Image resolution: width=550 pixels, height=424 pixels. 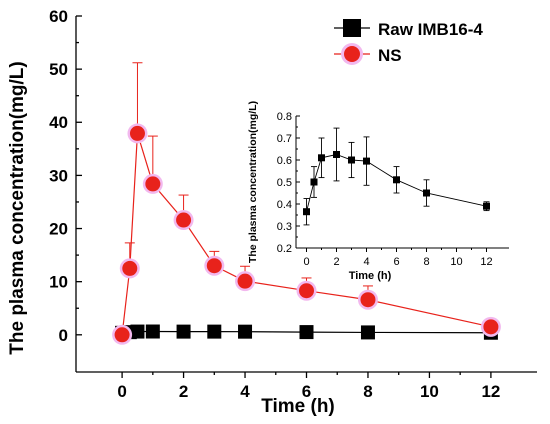 I want to click on y-tick-label: 50, so click(x=58, y=69).